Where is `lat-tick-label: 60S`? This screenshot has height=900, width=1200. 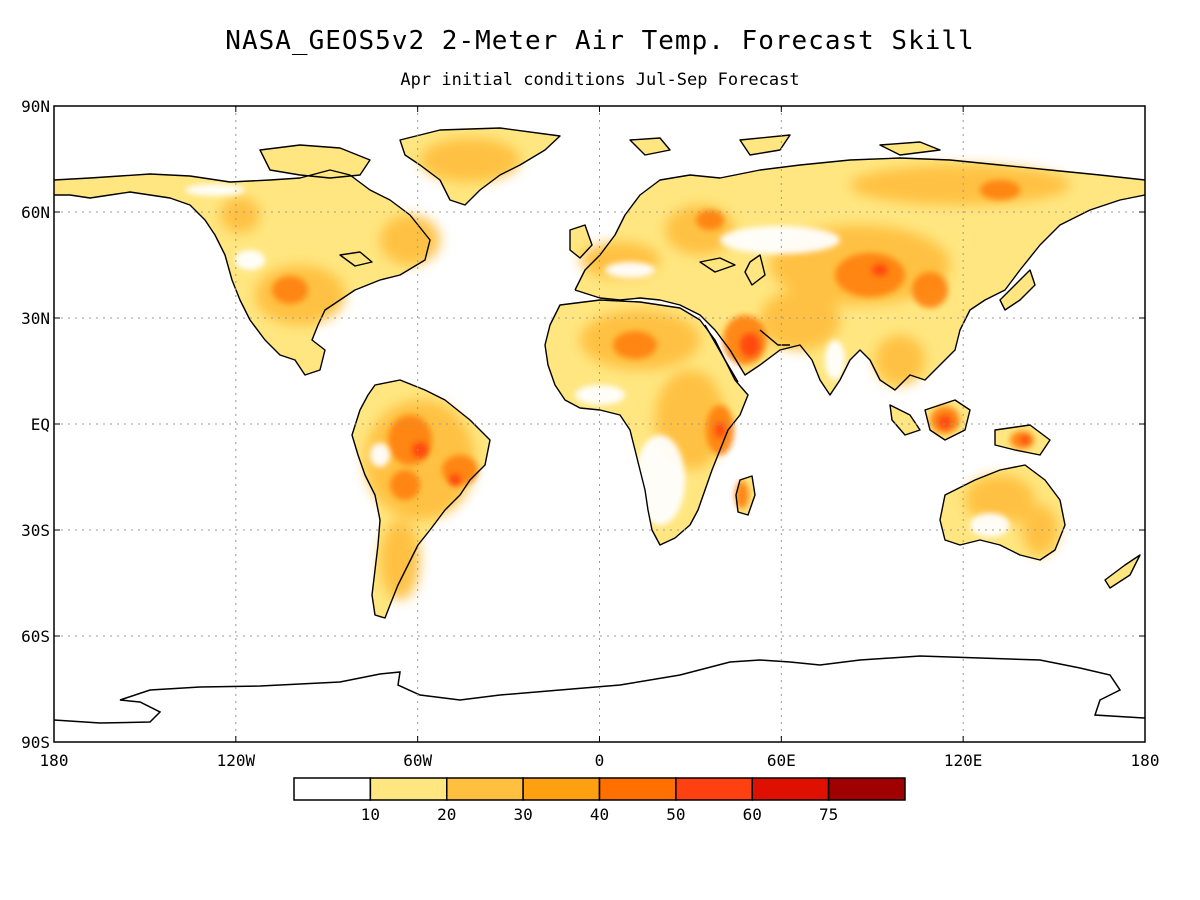
lat-tick-label: 60S is located at coordinates (35, 636).